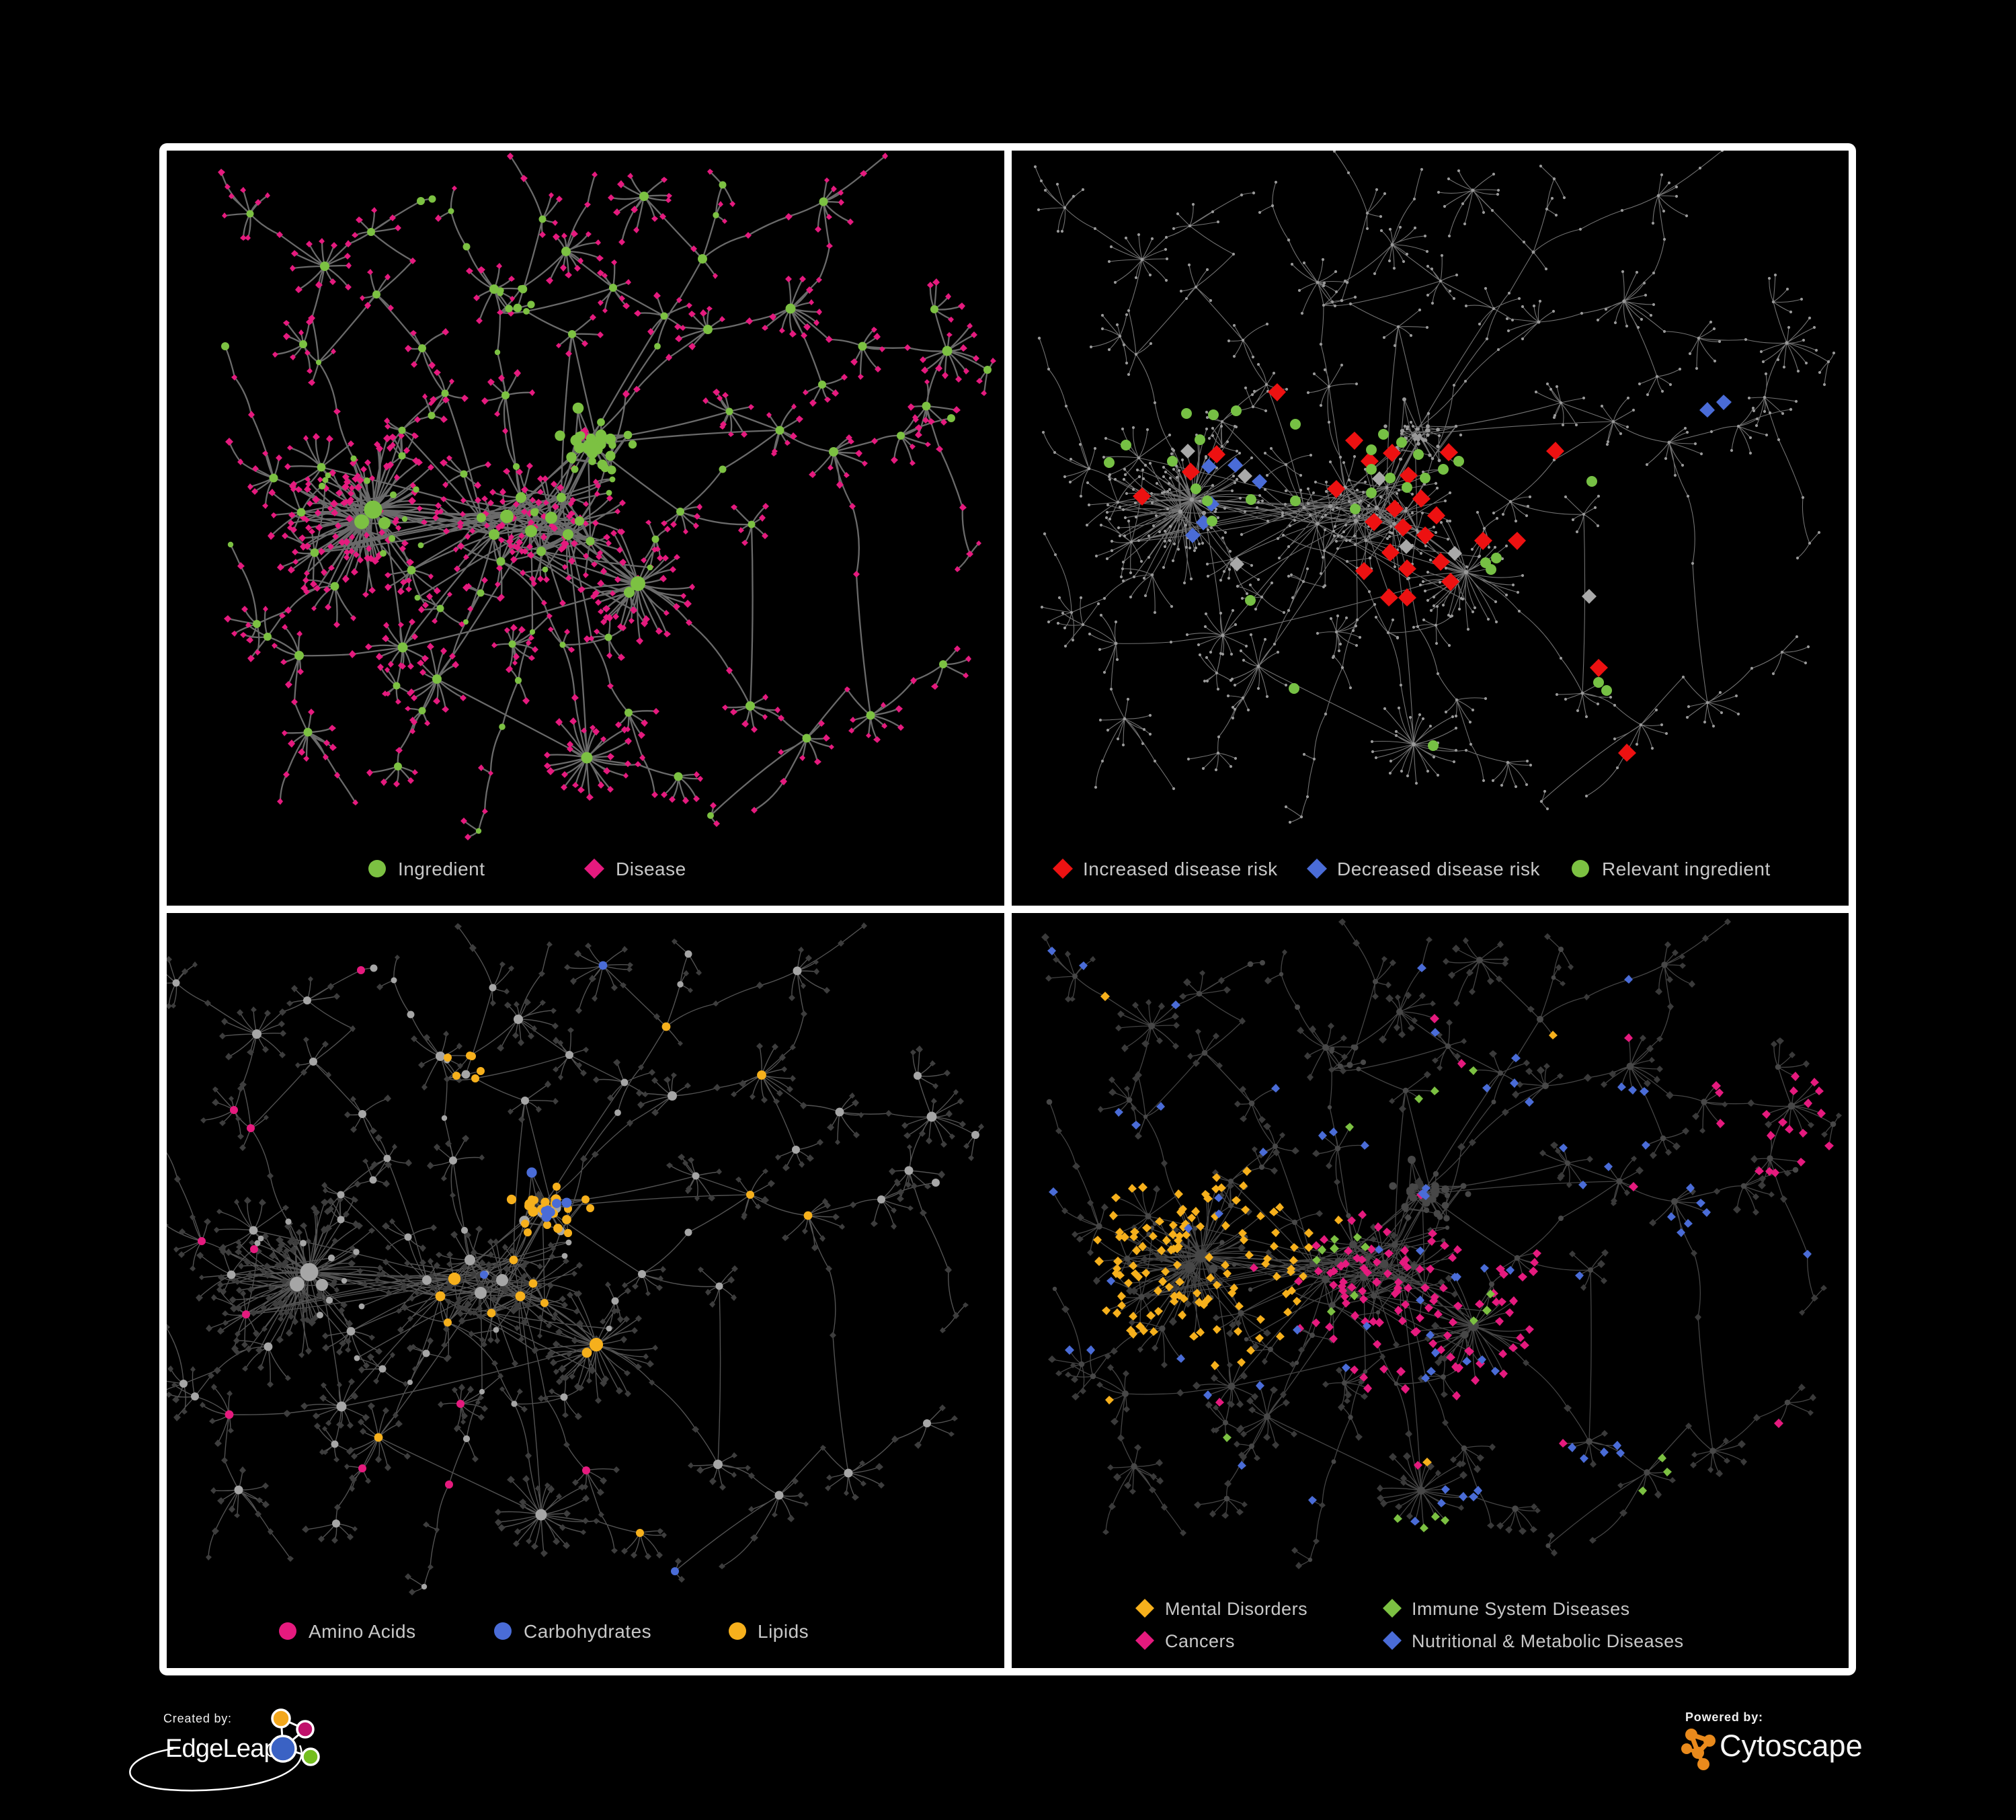 The height and width of the screenshot is (1820, 2016). What do you see at coordinates (1521, 1609) in the screenshot?
I see `svg-text: Immune System Diseases` at bounding box center [1521, 1609].